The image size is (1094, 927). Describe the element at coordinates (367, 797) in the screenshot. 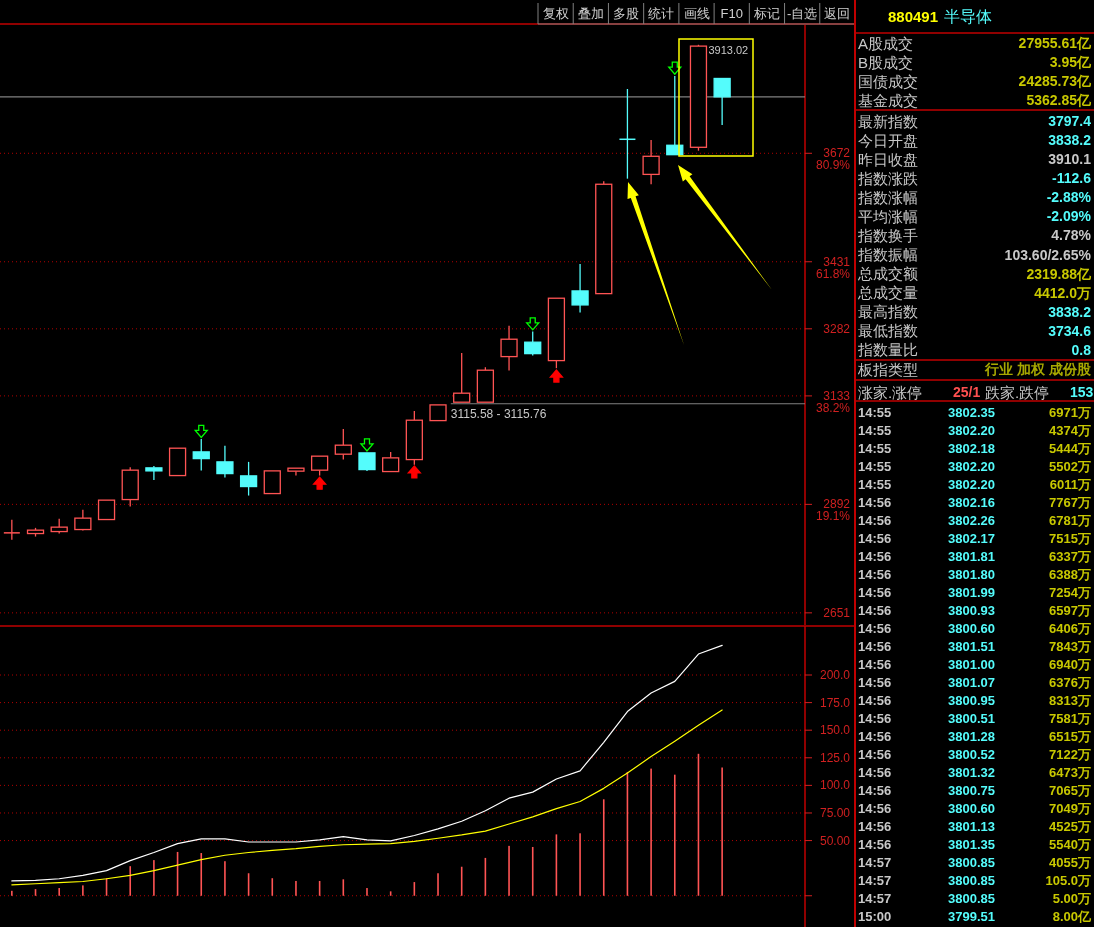

I see `line-series` at that location.